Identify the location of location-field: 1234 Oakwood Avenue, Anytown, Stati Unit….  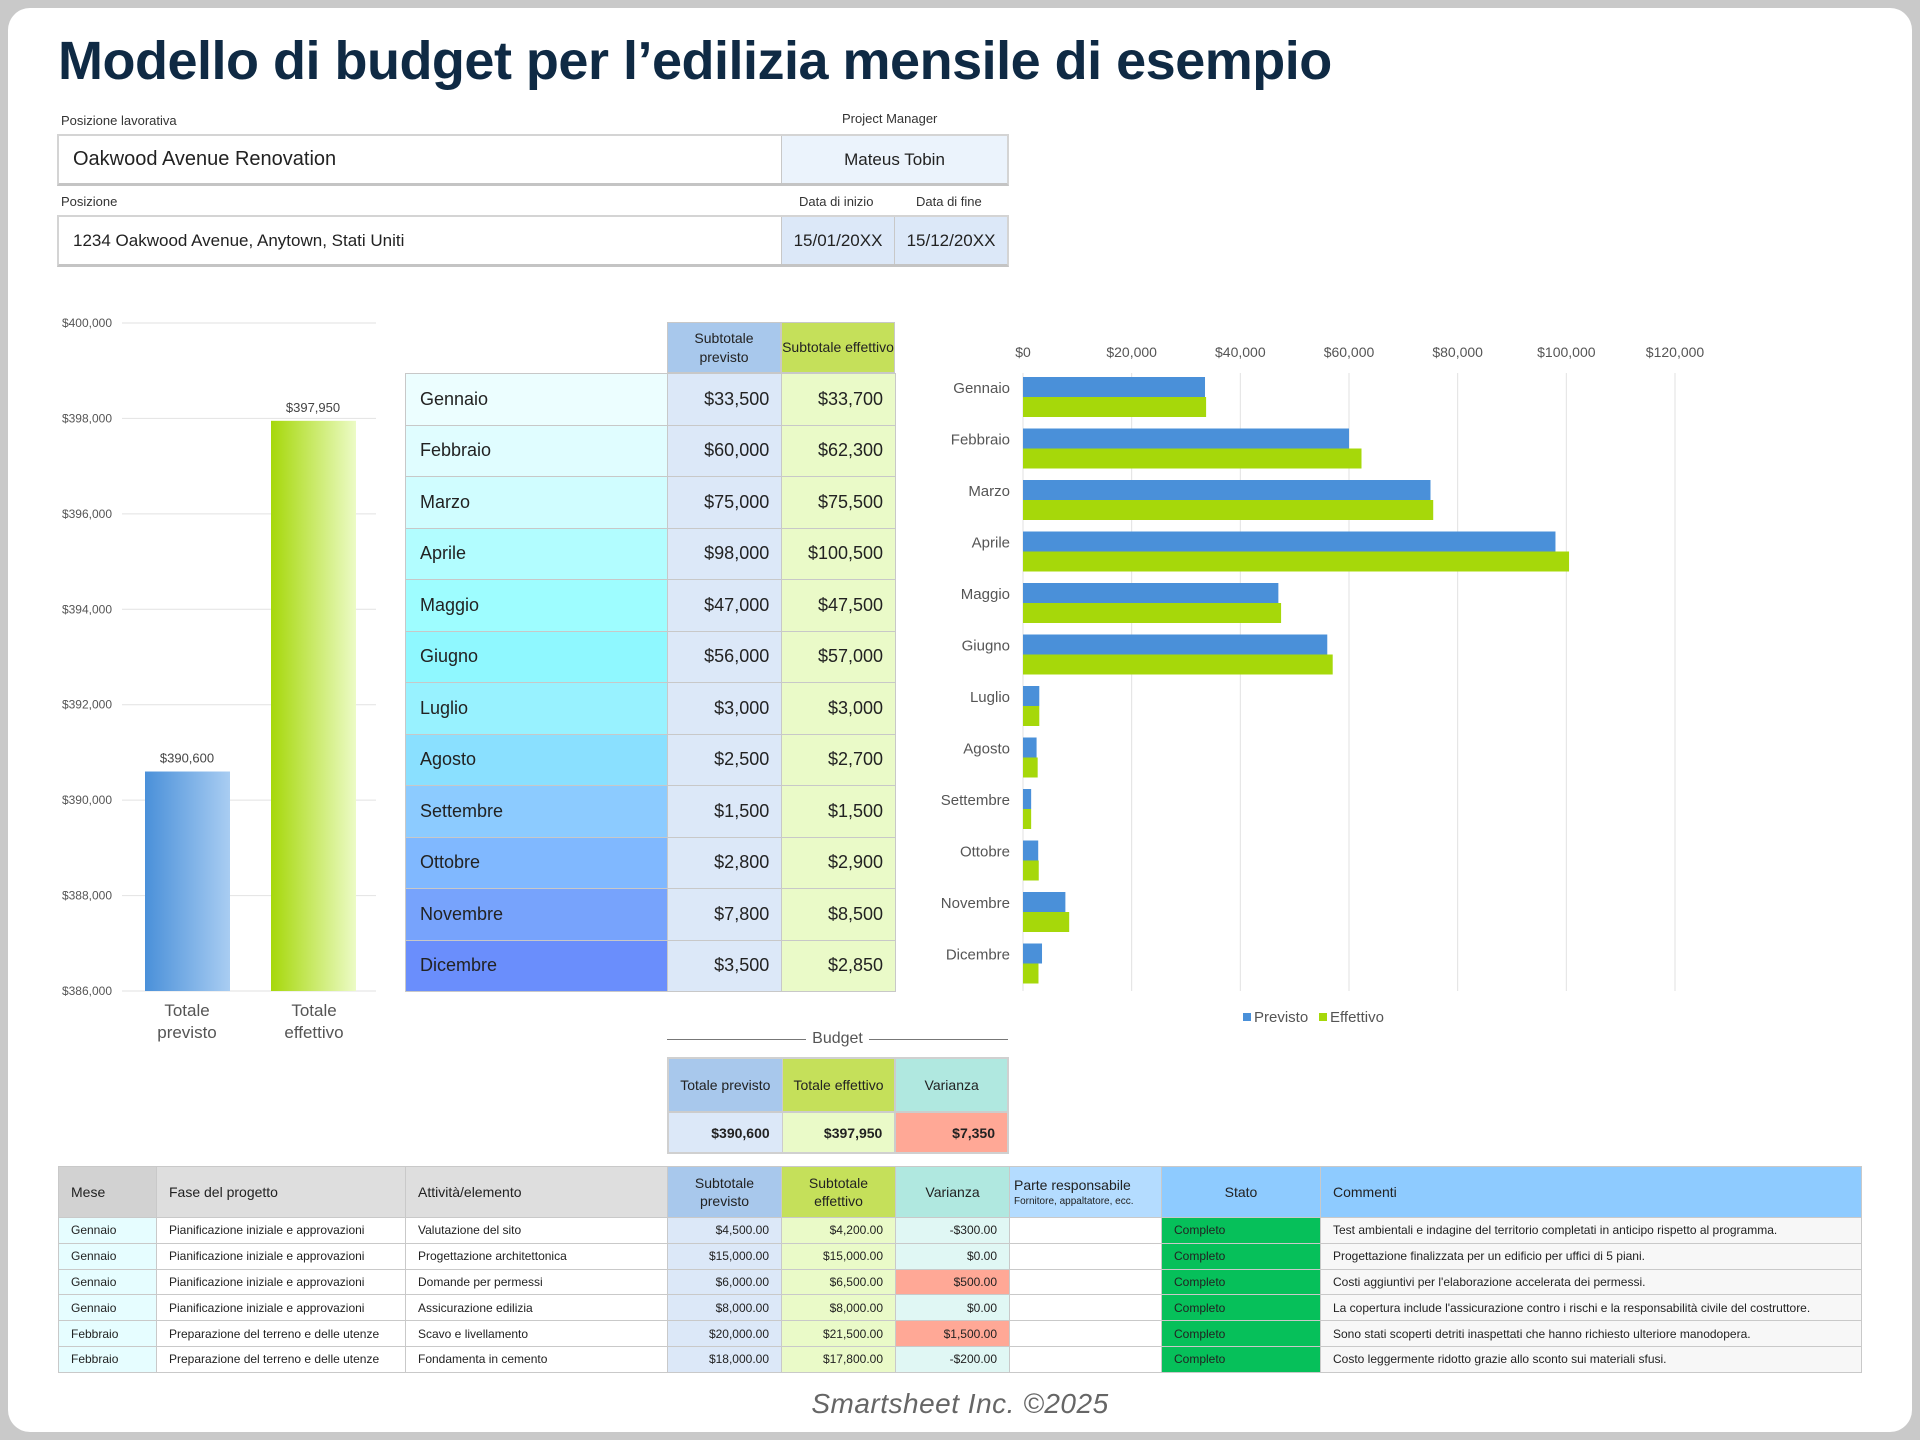
(239, 240).